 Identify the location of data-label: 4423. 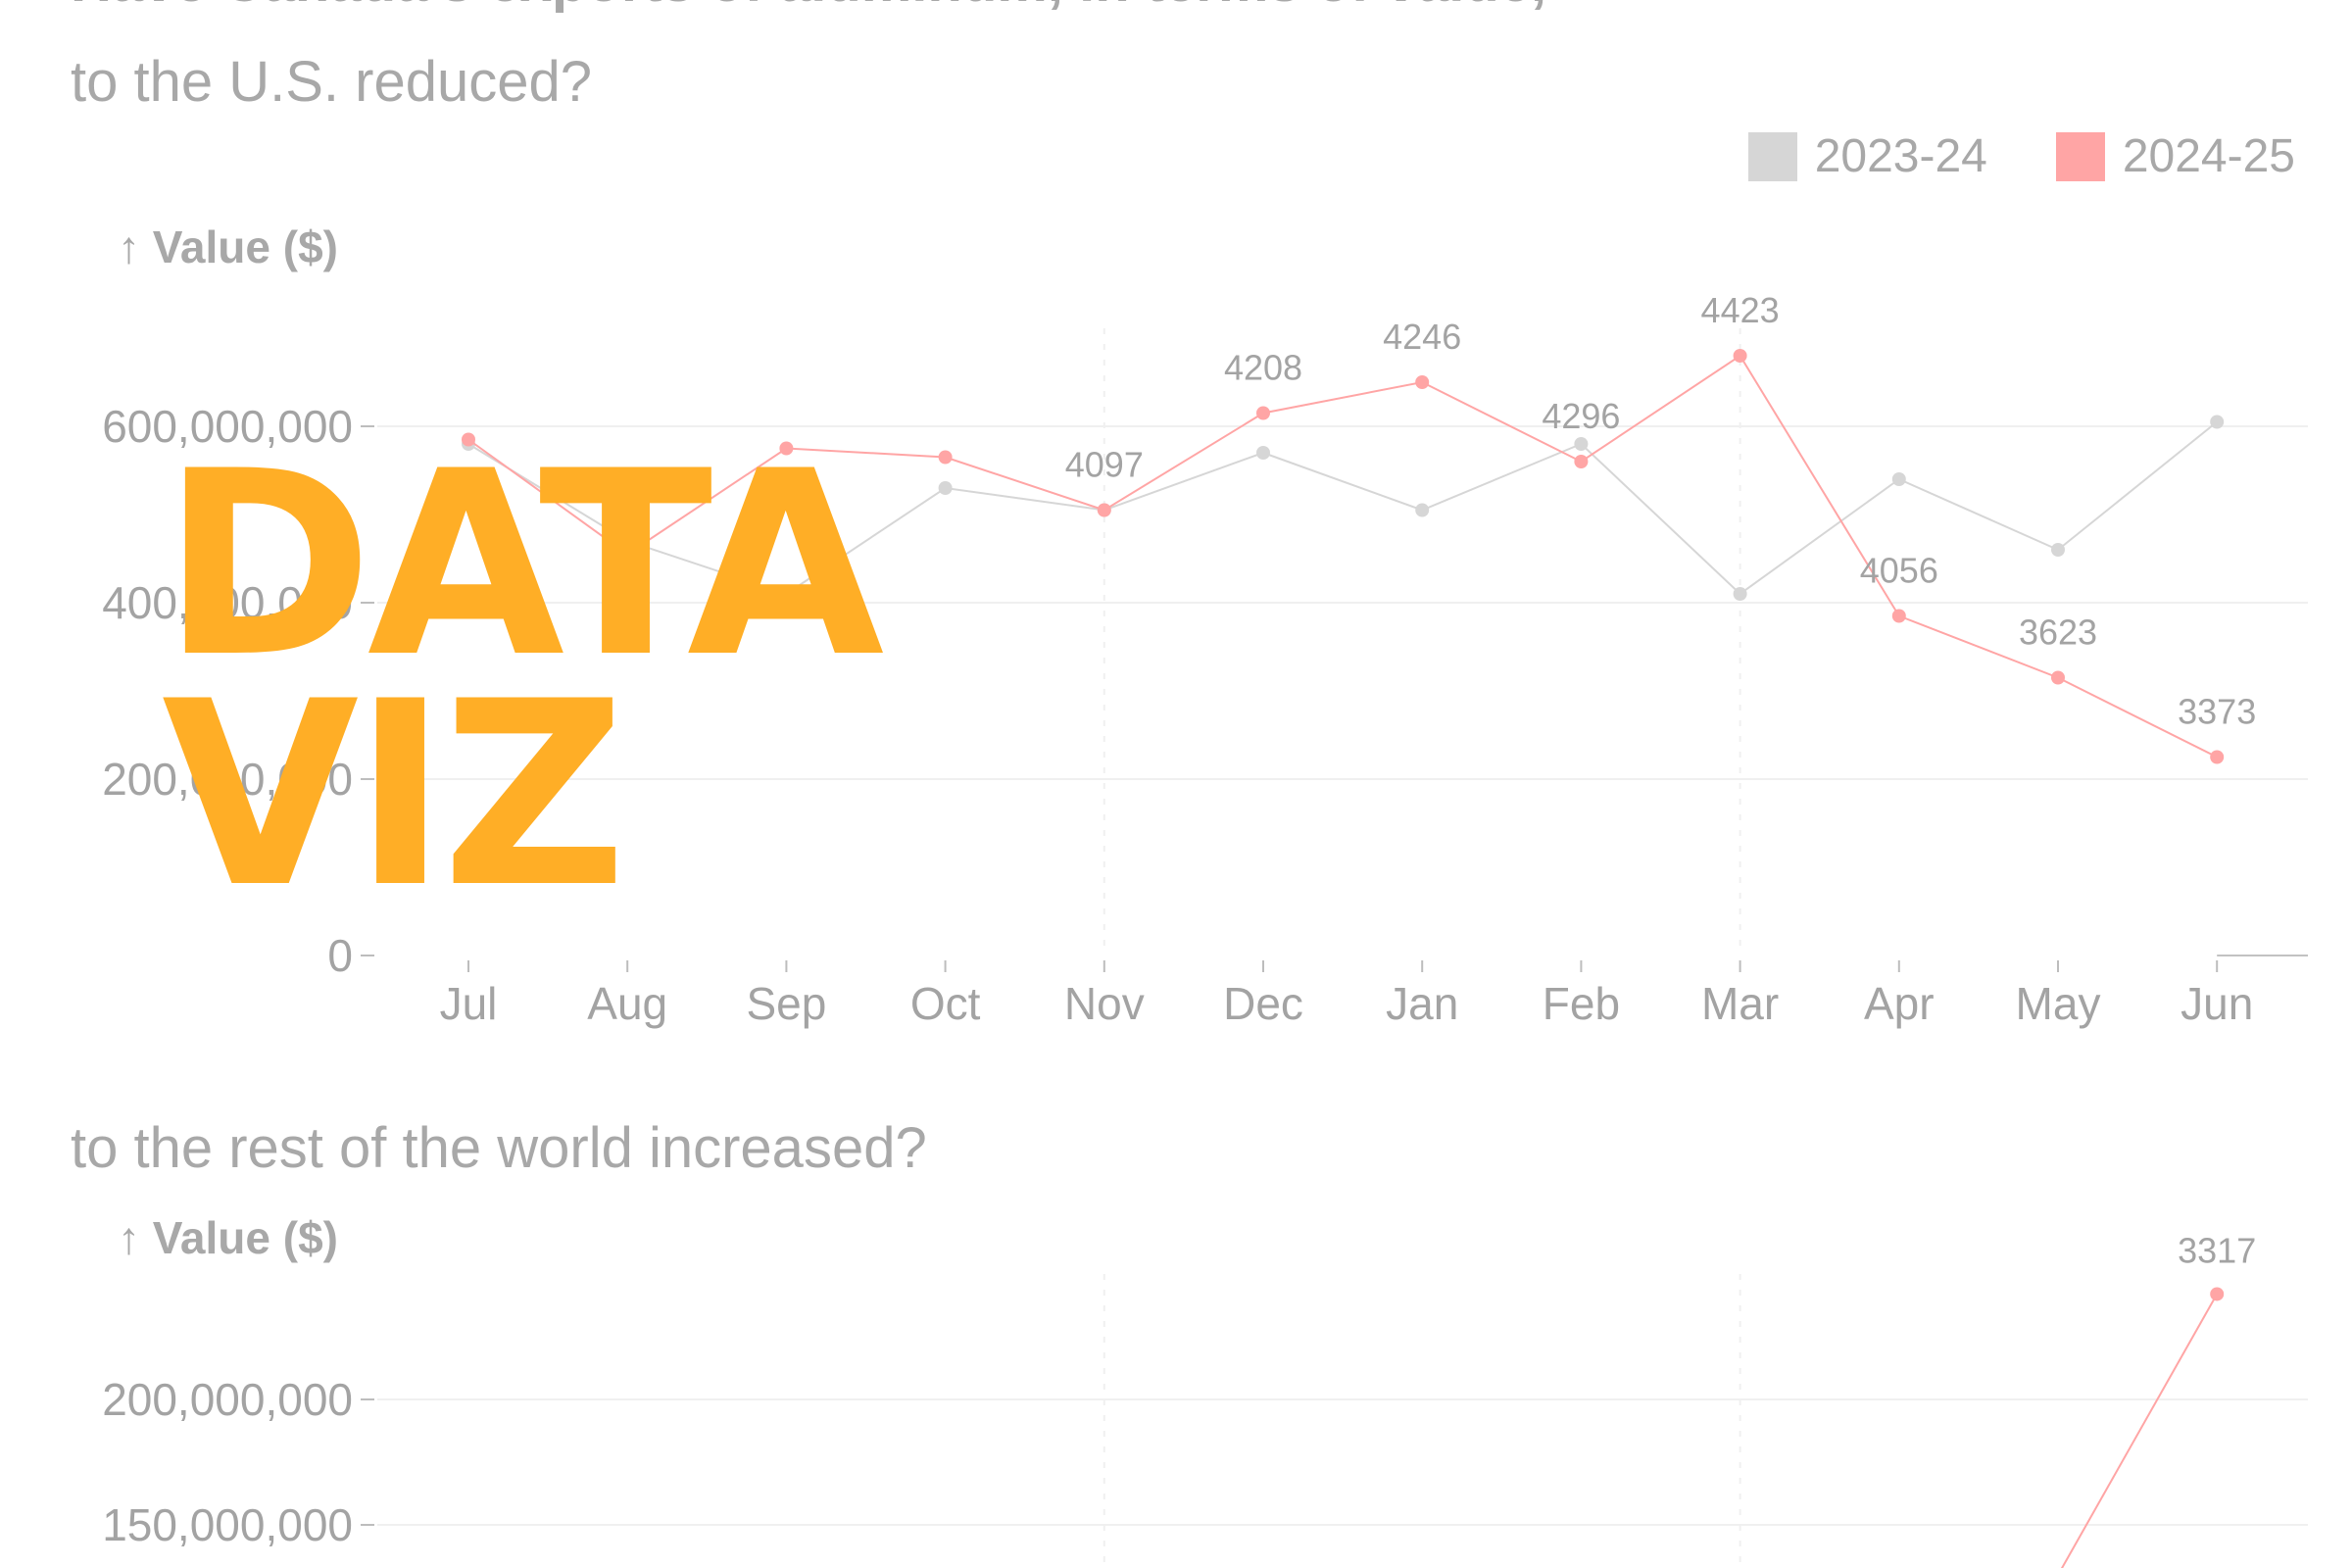
(1740, 310).